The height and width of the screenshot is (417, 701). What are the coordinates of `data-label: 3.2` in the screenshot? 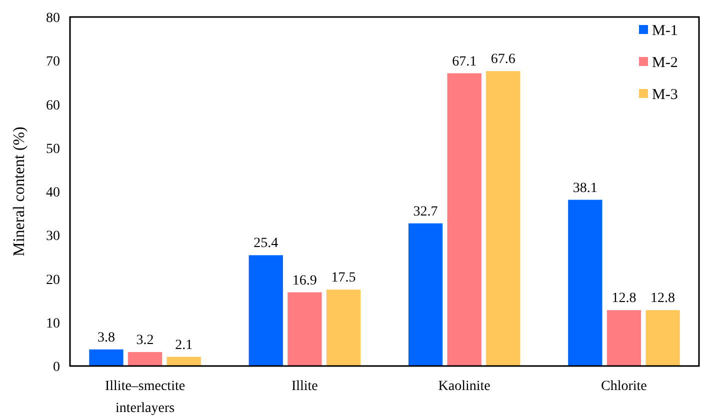 It's located at (145, 340).